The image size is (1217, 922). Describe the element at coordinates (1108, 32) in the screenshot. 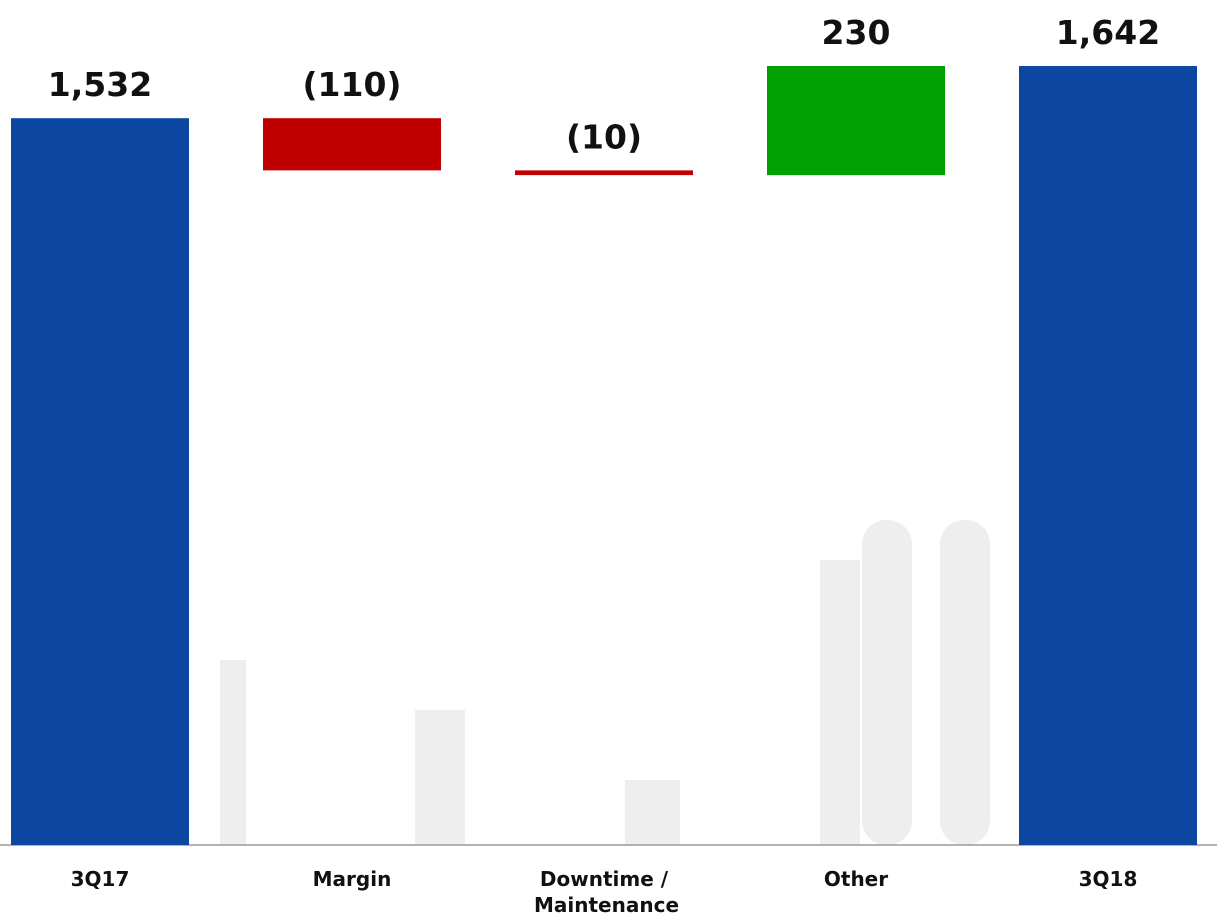

I see `value-label: 1,642` at that location.